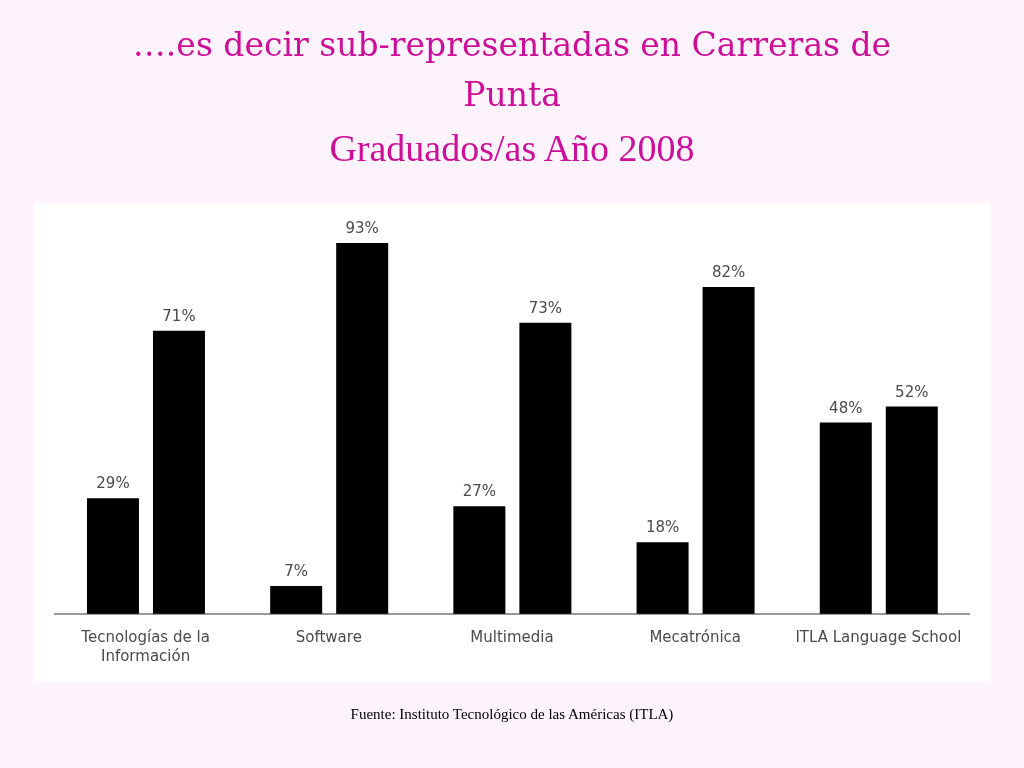  I want to click on data-label: 18%, so click(662, 527).